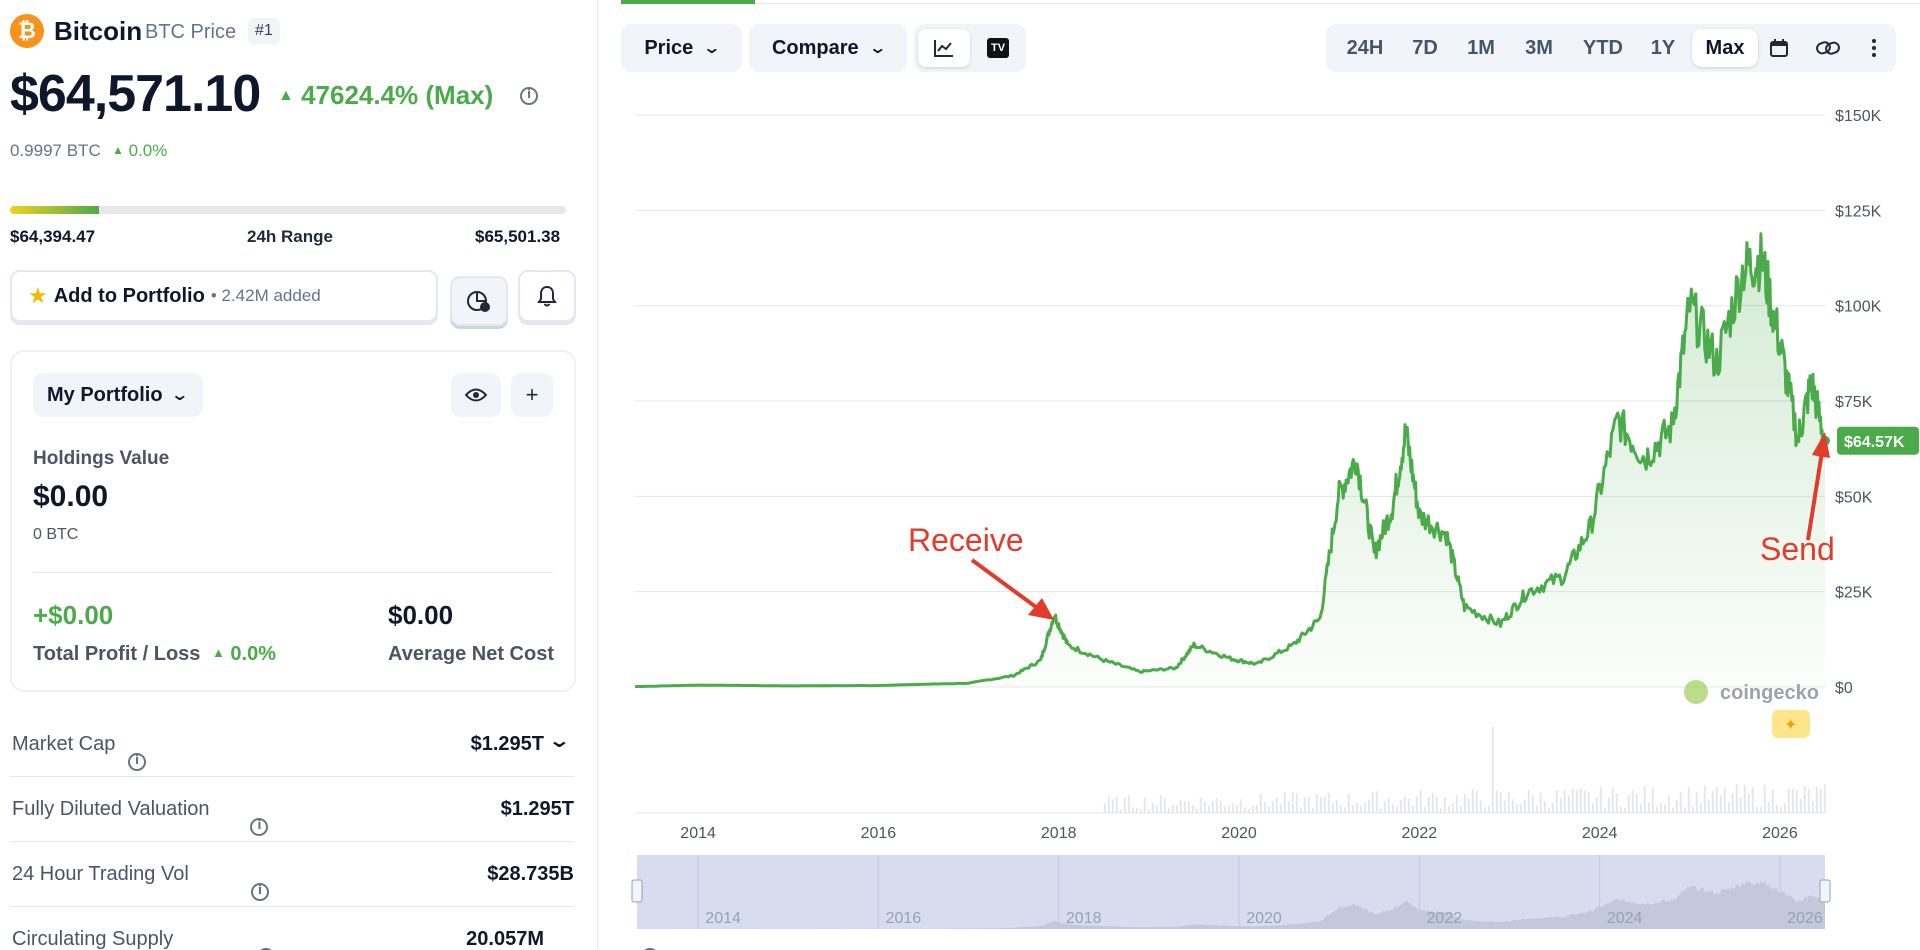 The image size is (1920, 950). I want to click on tradingview-button: TV, so click(998, 48).